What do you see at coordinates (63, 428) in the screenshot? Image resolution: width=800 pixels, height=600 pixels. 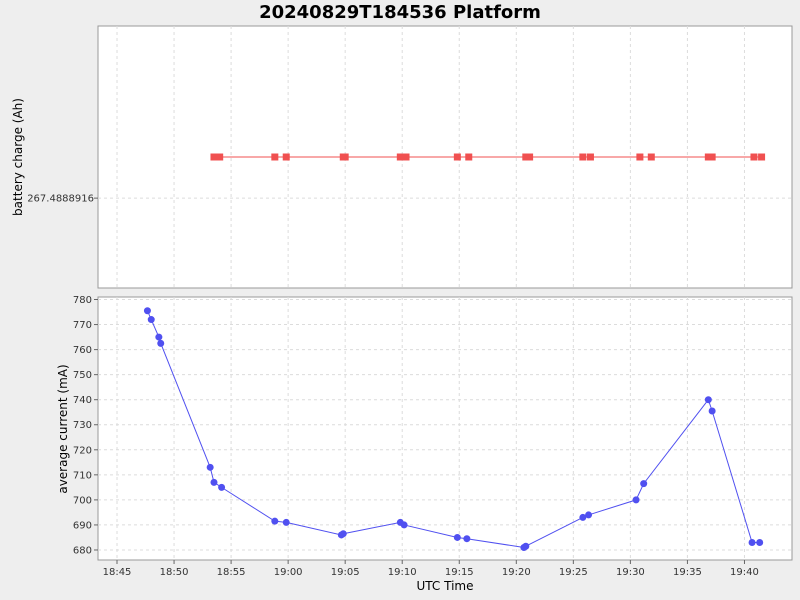 I see `current-y-axis-label: average current (mA)` at bounding box center [63, 428].